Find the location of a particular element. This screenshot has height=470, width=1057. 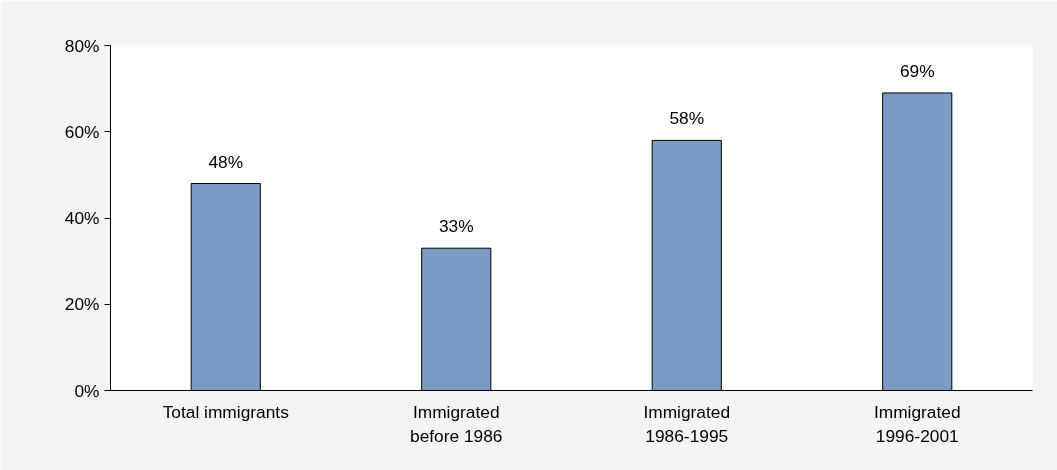

x-tick-label: Immigrated before 1986 is located at coordinates (456, 423).